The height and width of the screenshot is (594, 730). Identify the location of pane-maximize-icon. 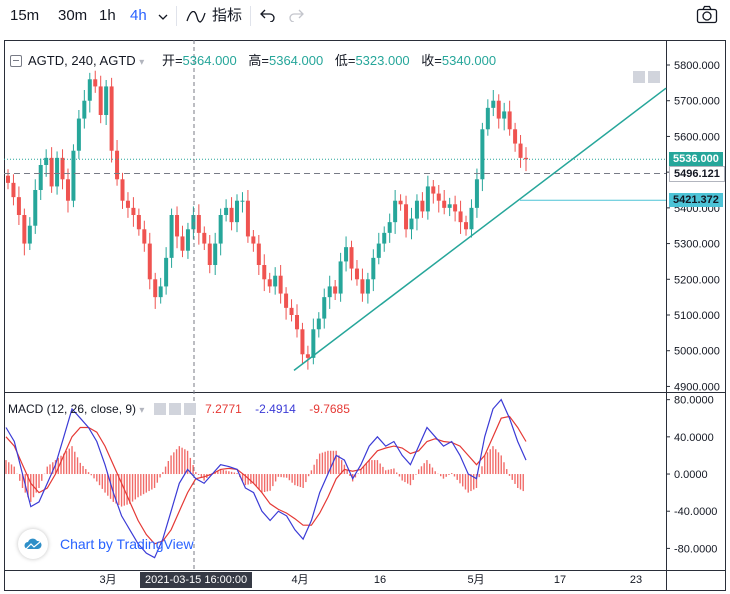
(654, 76).